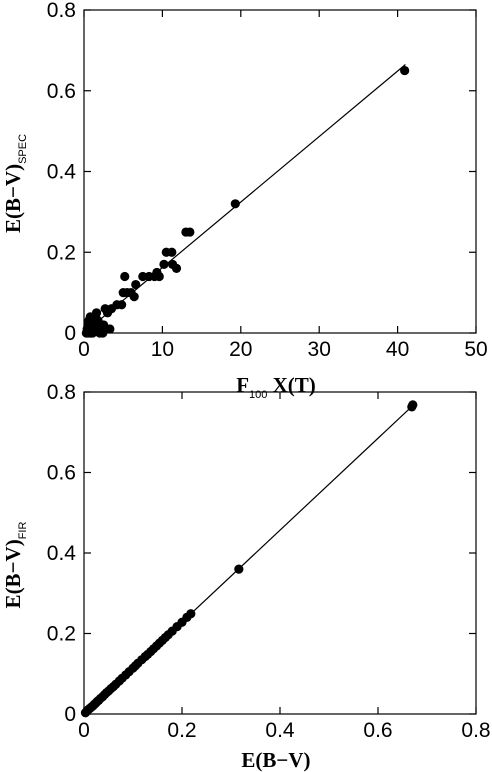 This screenshot has width=492, height=772. I want to click on x-axis-label: F100 X(T), so click(276, 387).